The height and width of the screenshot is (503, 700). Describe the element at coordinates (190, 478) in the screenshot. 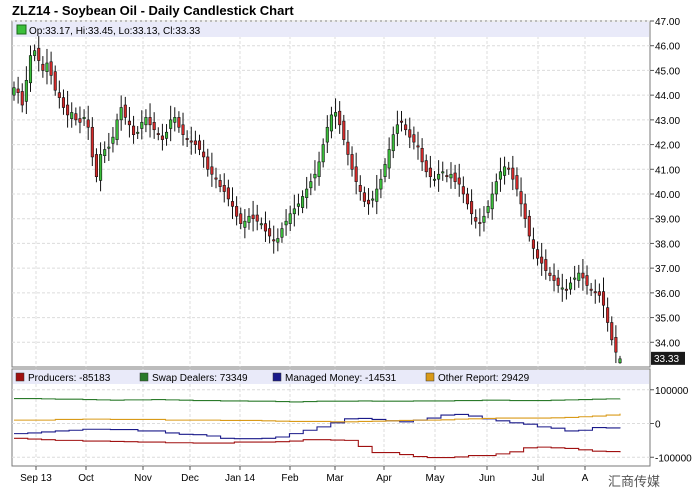

I see `x-tick-label: Dec` at that location.